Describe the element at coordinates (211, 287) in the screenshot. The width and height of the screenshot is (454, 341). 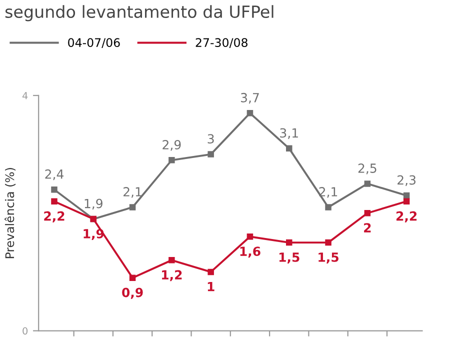
I see `data-label: 1` at that location.